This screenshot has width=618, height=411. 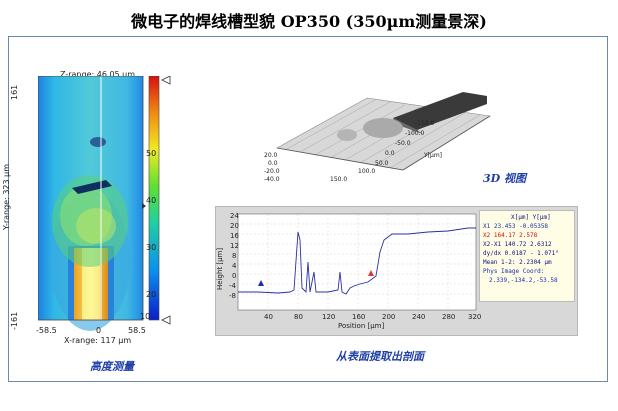 What do you see at coordinates (361, 326) in the screenshot?
I see `profile-xlabel: Position [µm]` at bounding box center [361, 326].